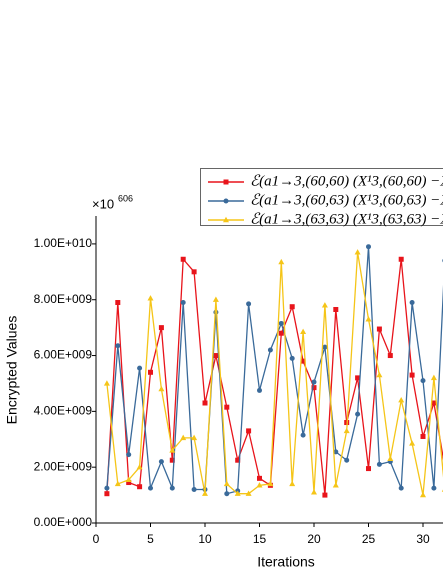 The height and width of the screenshot is (573, 443). What do you see at coordinates (63, 299) in the screenshot?
I see `y-tick-label: 8.00E+009` at bounding box center [63, 299].